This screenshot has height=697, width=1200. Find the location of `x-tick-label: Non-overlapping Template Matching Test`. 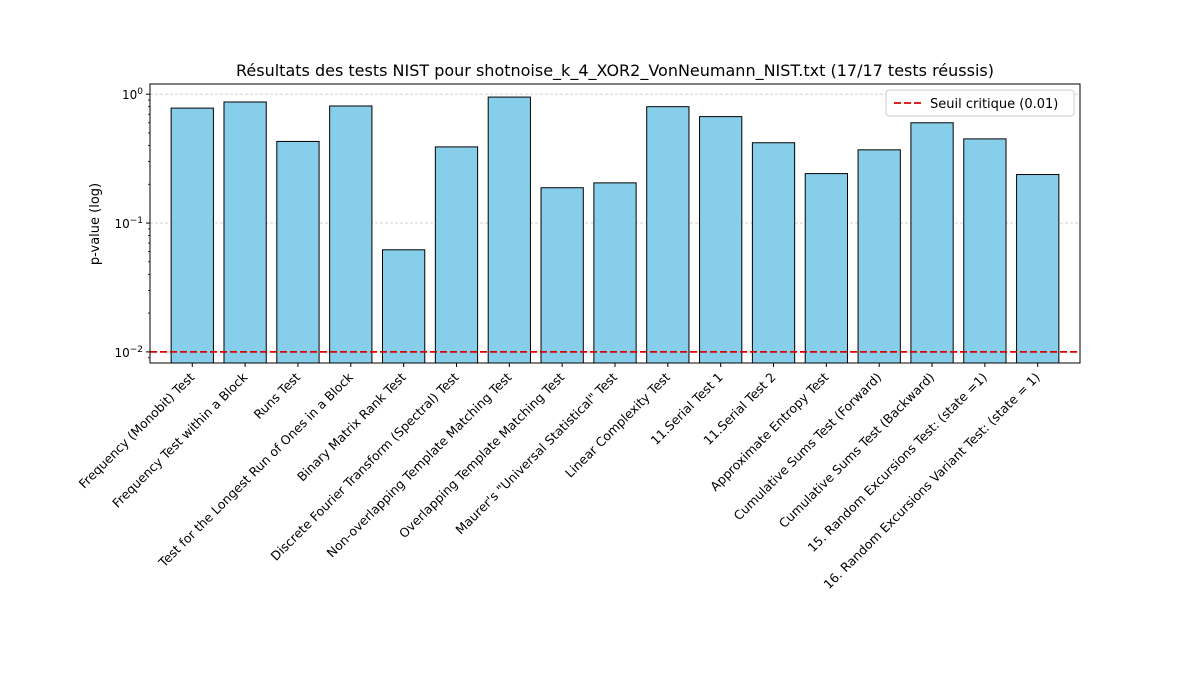

x-tick-label: Non-overlapping Template Matching Test is located at coordinates (419, 464).